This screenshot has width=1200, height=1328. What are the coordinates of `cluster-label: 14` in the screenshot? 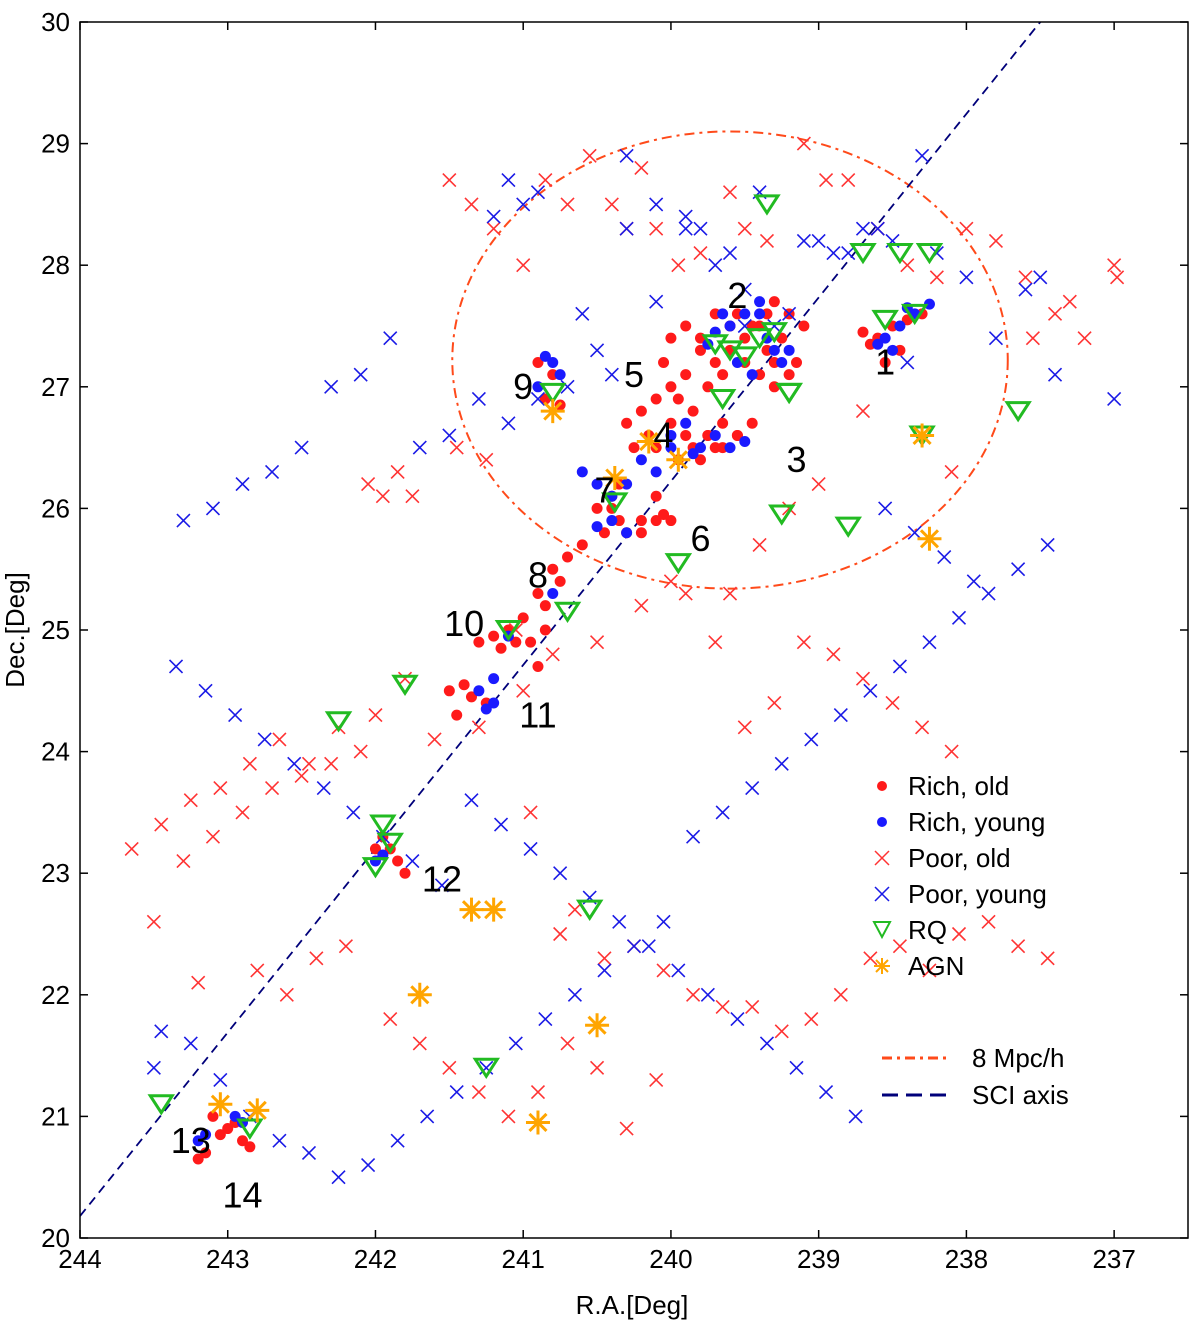 It's located at (242, 1195).